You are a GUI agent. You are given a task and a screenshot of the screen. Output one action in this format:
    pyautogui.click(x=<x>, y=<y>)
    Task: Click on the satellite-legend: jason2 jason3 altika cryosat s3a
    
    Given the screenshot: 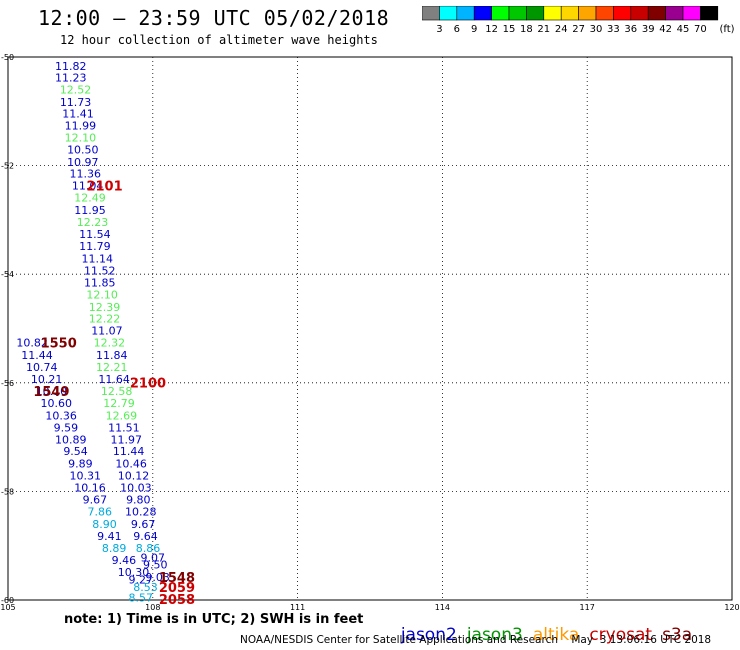 What is the action you would take?
    pyautogui.click(x=546, y=625)
    